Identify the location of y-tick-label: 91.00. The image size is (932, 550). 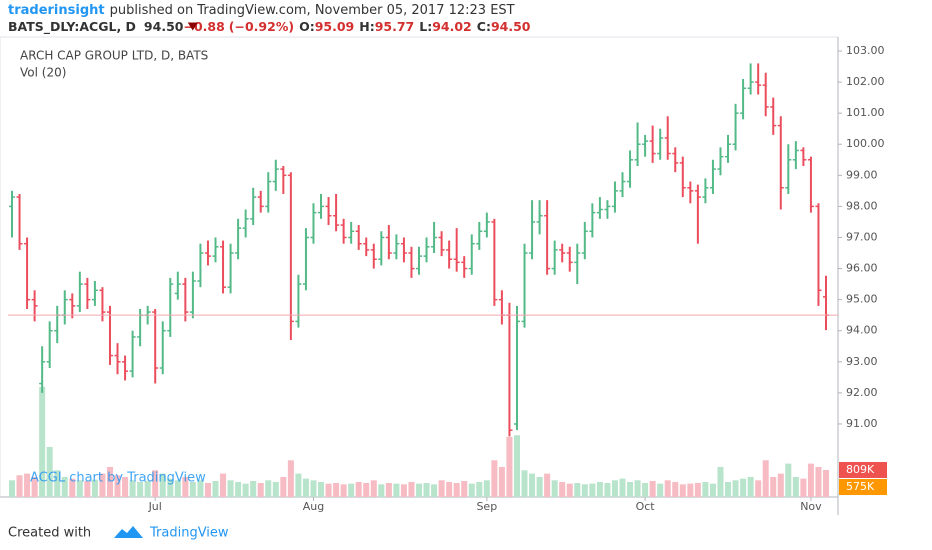
(862, 423).